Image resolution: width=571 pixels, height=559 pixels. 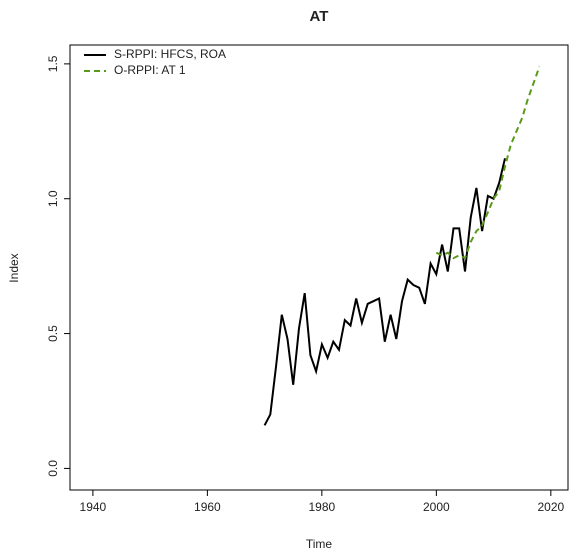 What do you see at coordinates (14, 267) in the screenshot?
I see `y-axis-label: Index` at bounding box center [14, 267].